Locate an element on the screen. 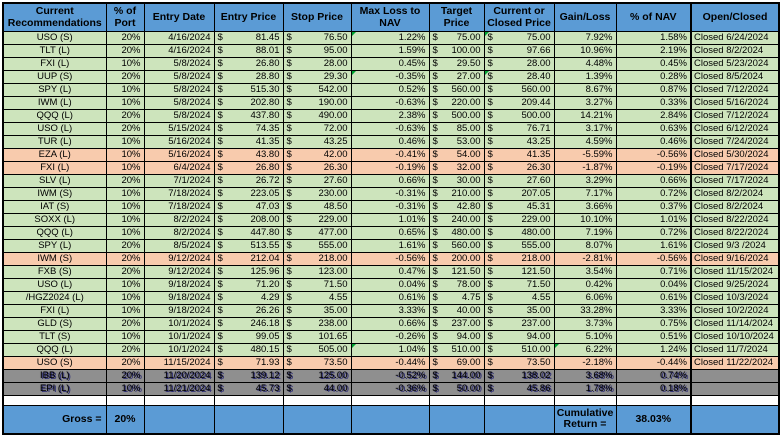 This screenshot has height=437, width=780. cell-target-price: $50.00 is located at coordinates (456, 389).